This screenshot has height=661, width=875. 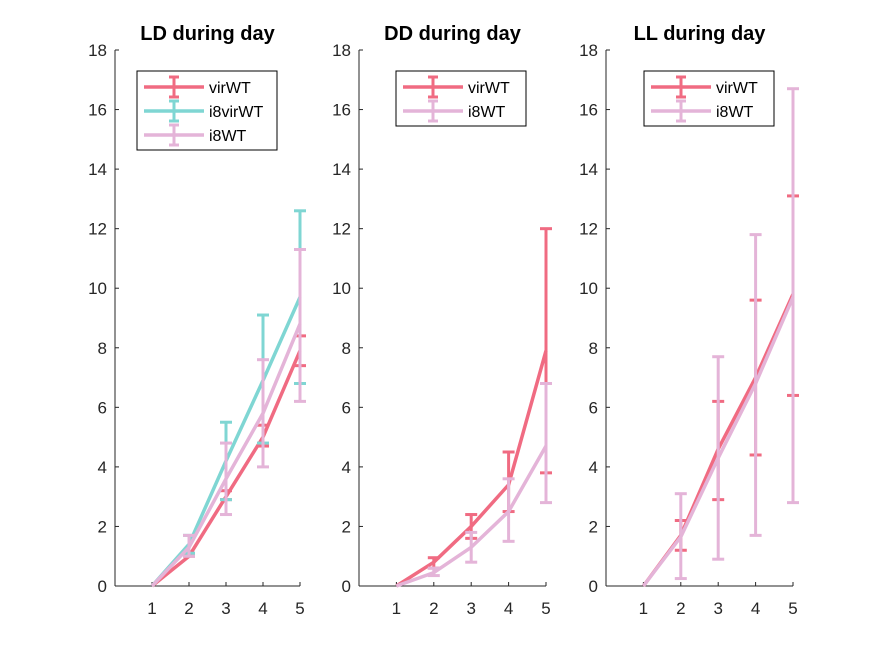 I want to click on legend-label: i8virWT, so click(x=236, y=112).